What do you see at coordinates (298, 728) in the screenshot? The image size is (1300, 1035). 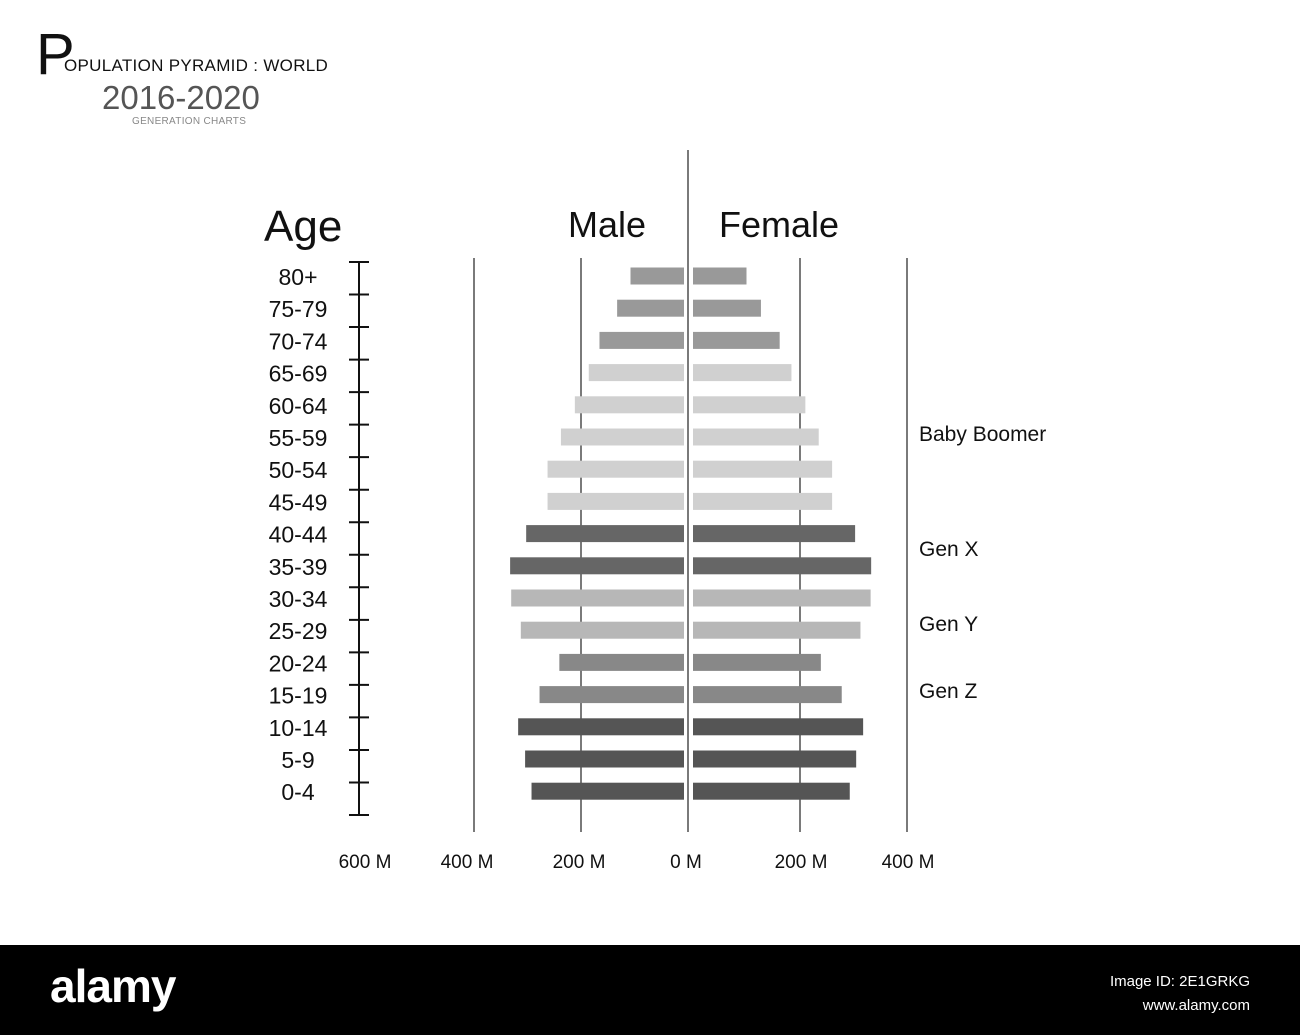 I see `age-group-label: 10-14` at bounding box center [298, 728].